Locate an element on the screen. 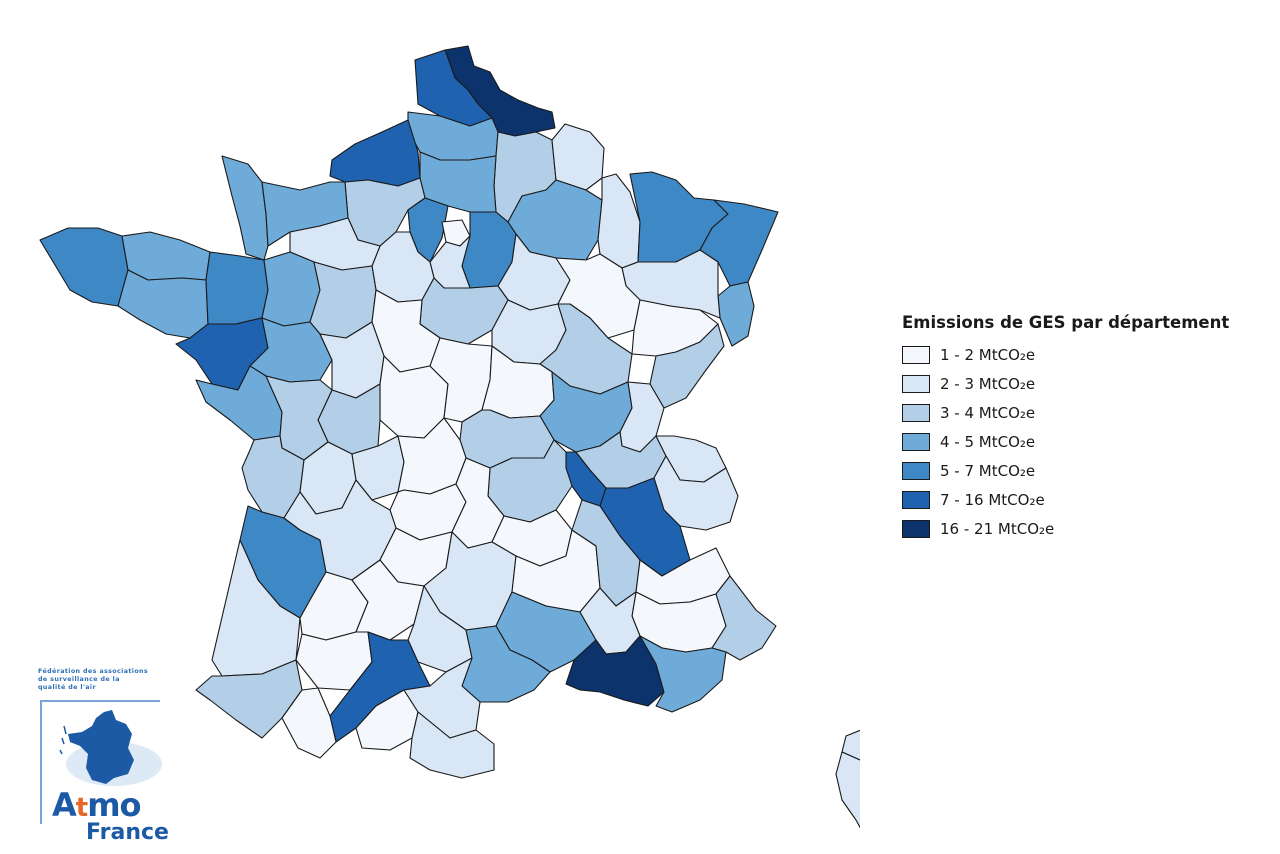 This screenshot has width=1280, height=854. logo-frame is located at coordinates (100, 762).